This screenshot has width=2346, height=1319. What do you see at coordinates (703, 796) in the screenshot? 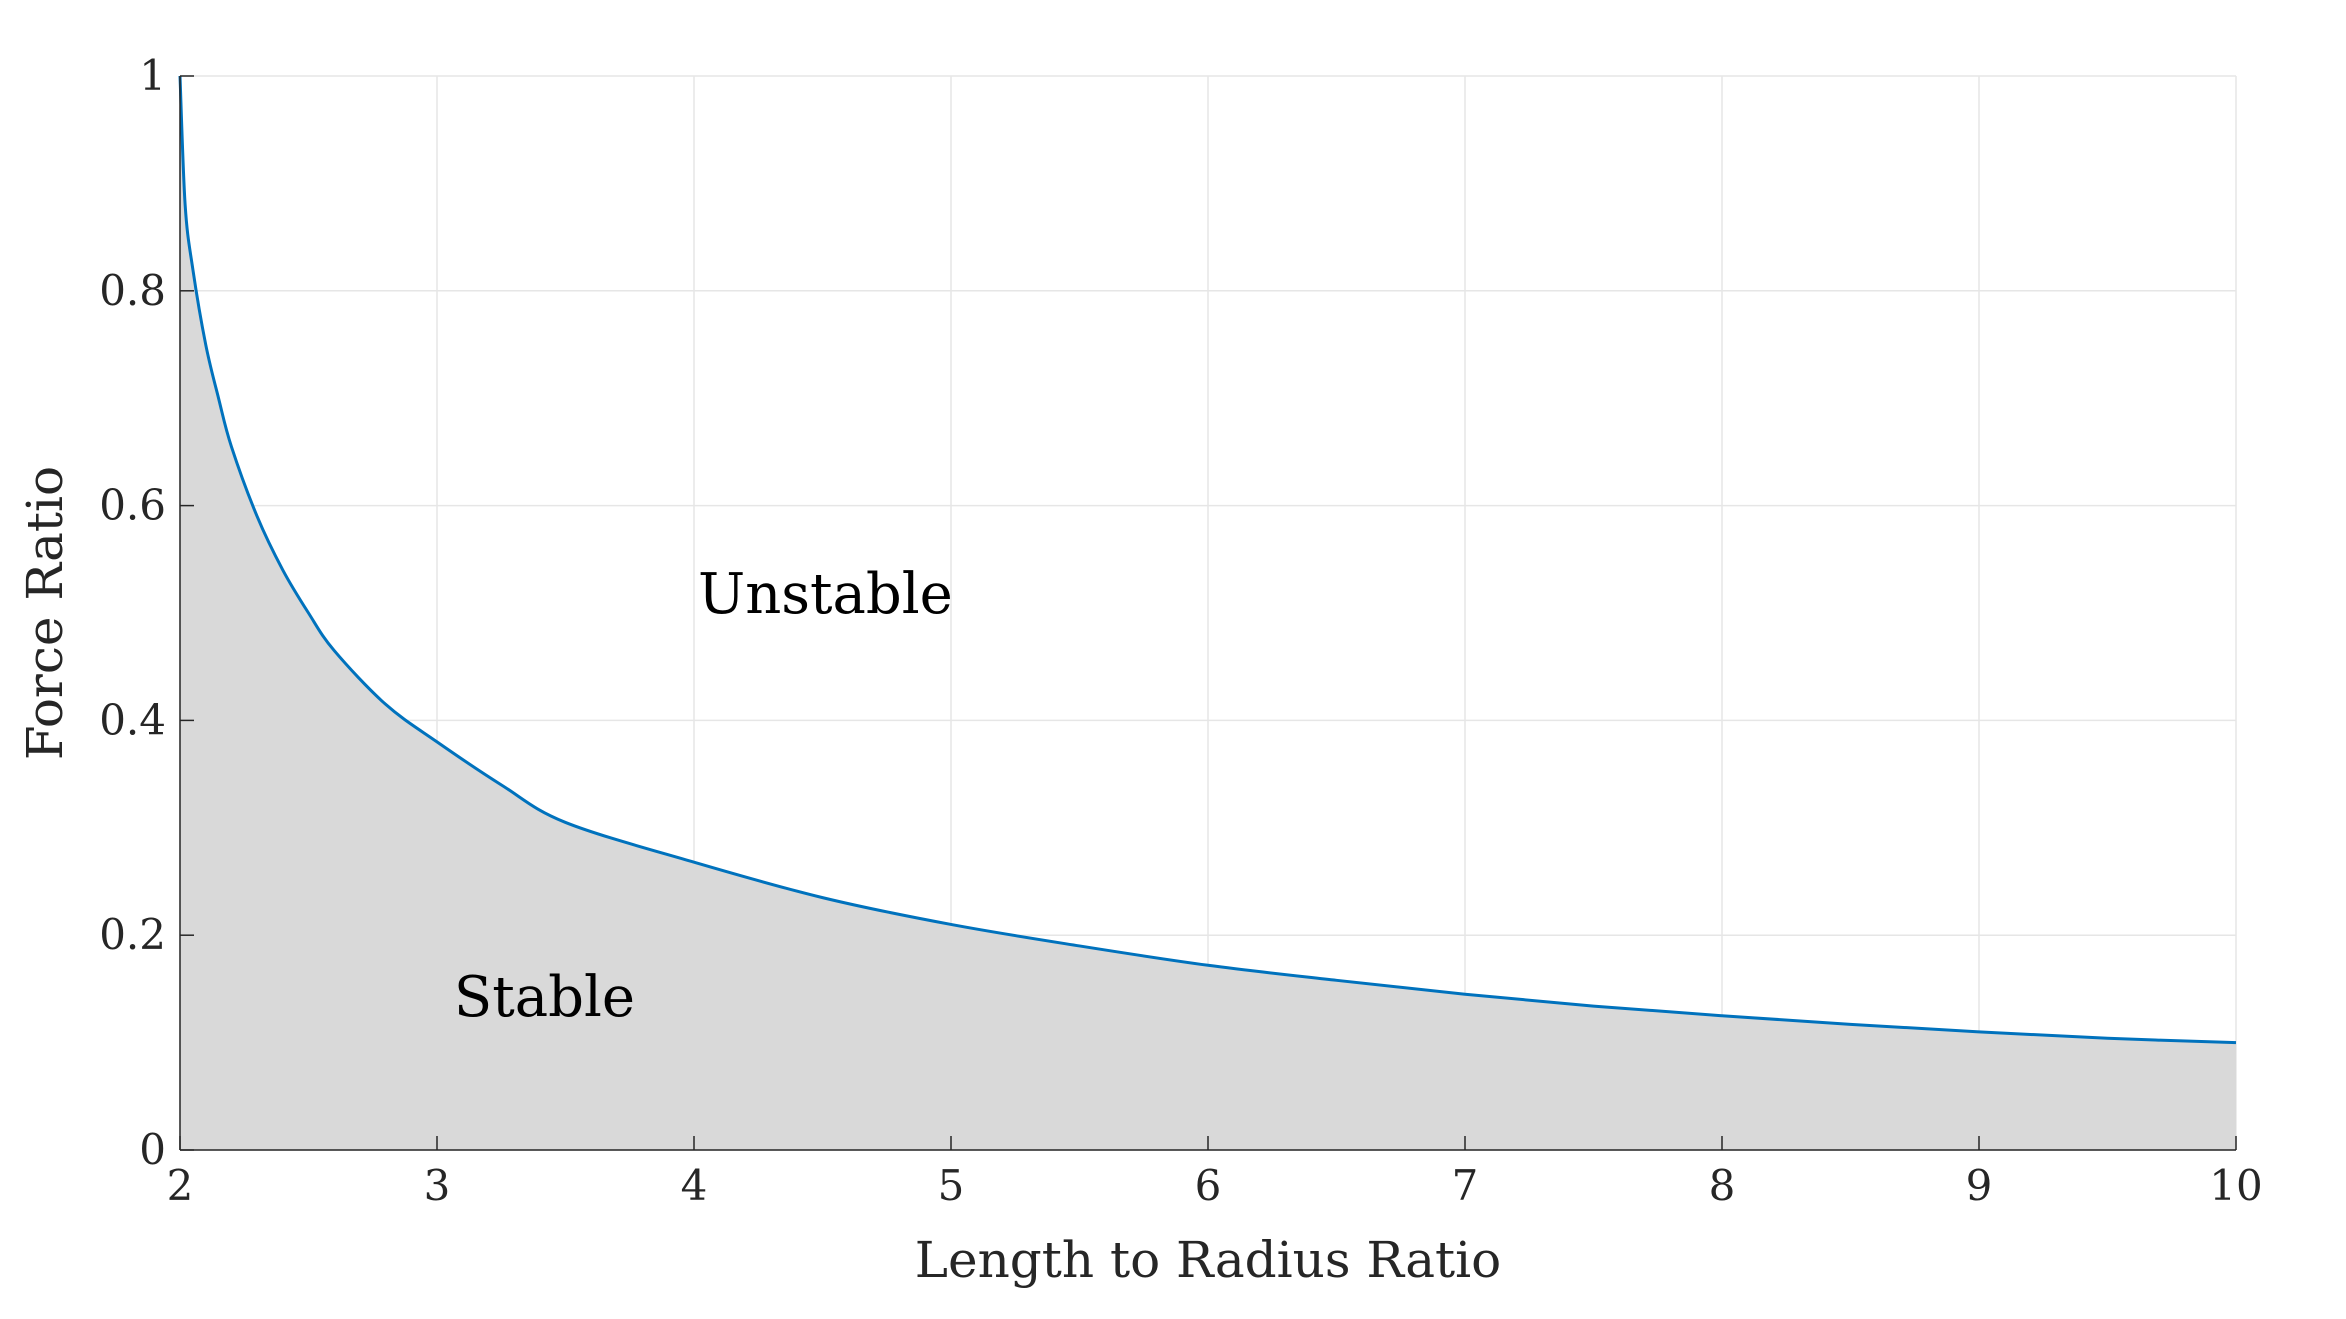
I see `annotations: Unstable Stable` at bounding box center [703, 796].